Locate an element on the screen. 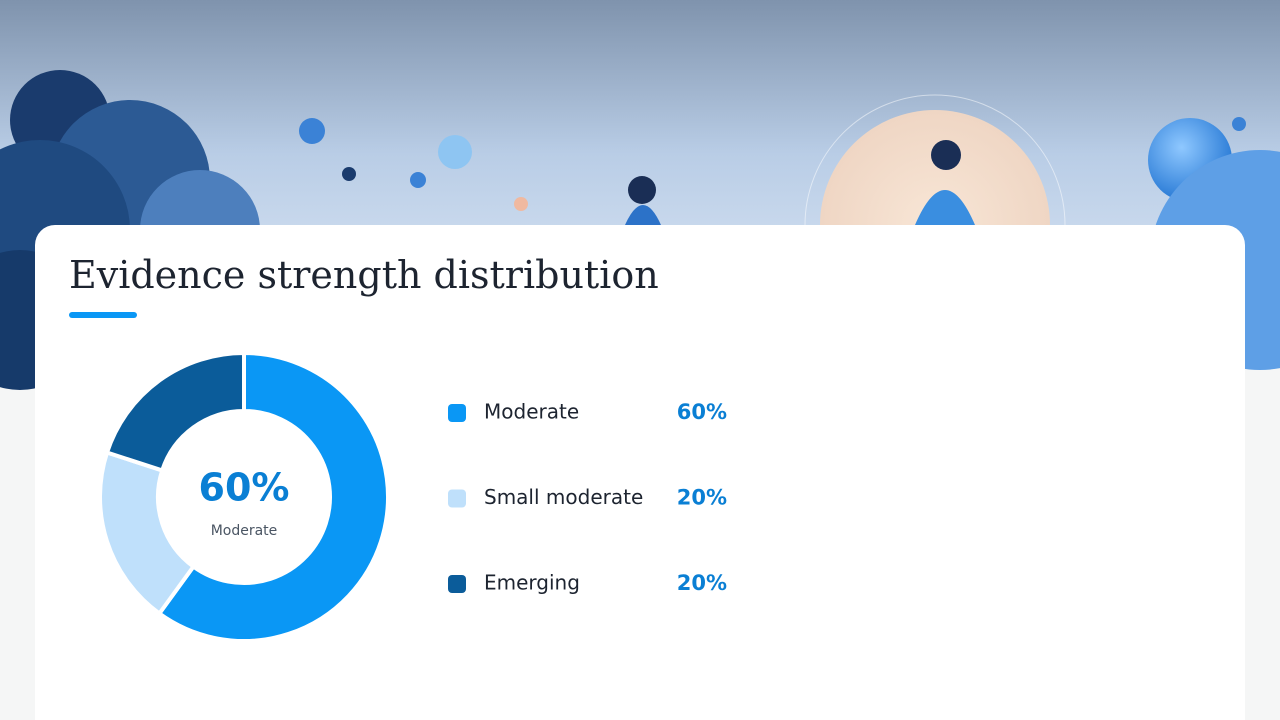 This screenshot has width=1280, height=720. legend-label: Moderate is located at coordinates (531, 412).